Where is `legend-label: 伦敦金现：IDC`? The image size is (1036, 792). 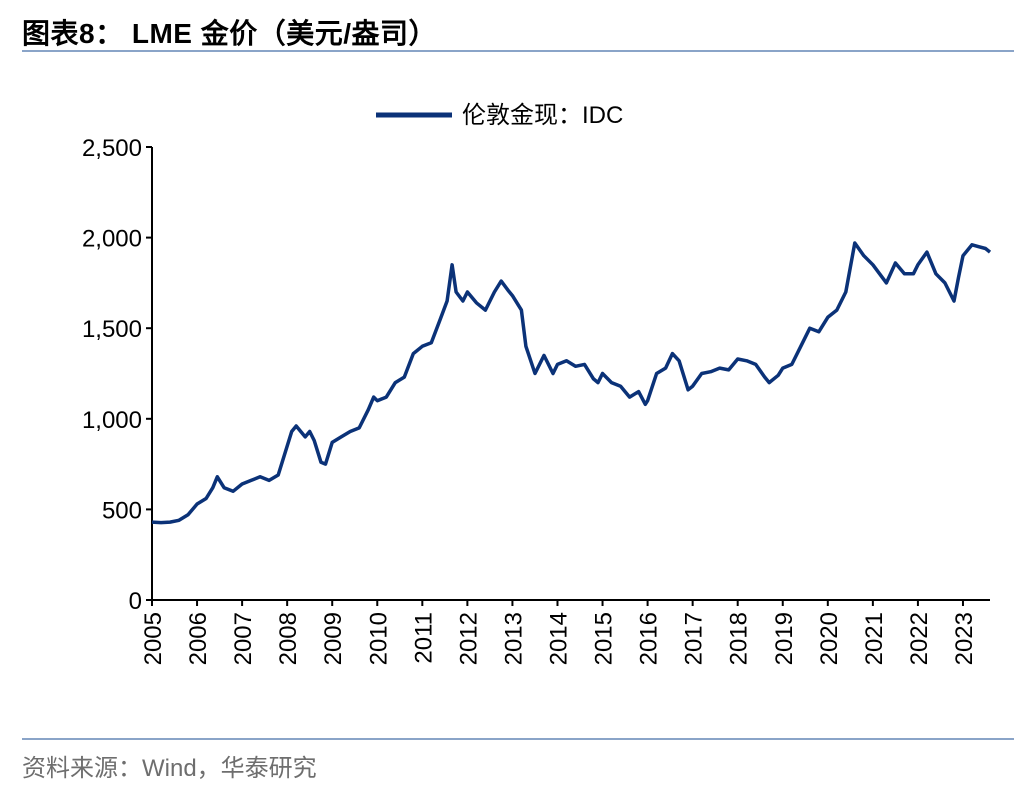
legend-label: 伦敦金现：IDC is located at coordinates (542, 115).